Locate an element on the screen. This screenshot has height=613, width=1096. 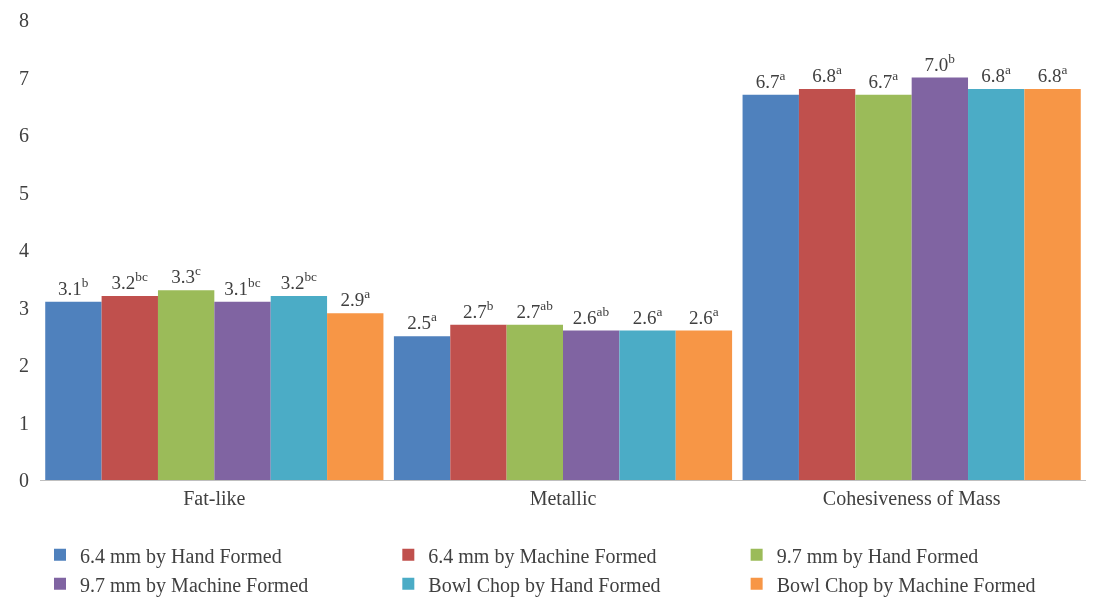
x-tick-label: Cohesiveness of Mass is located at coordinates (911, 498).